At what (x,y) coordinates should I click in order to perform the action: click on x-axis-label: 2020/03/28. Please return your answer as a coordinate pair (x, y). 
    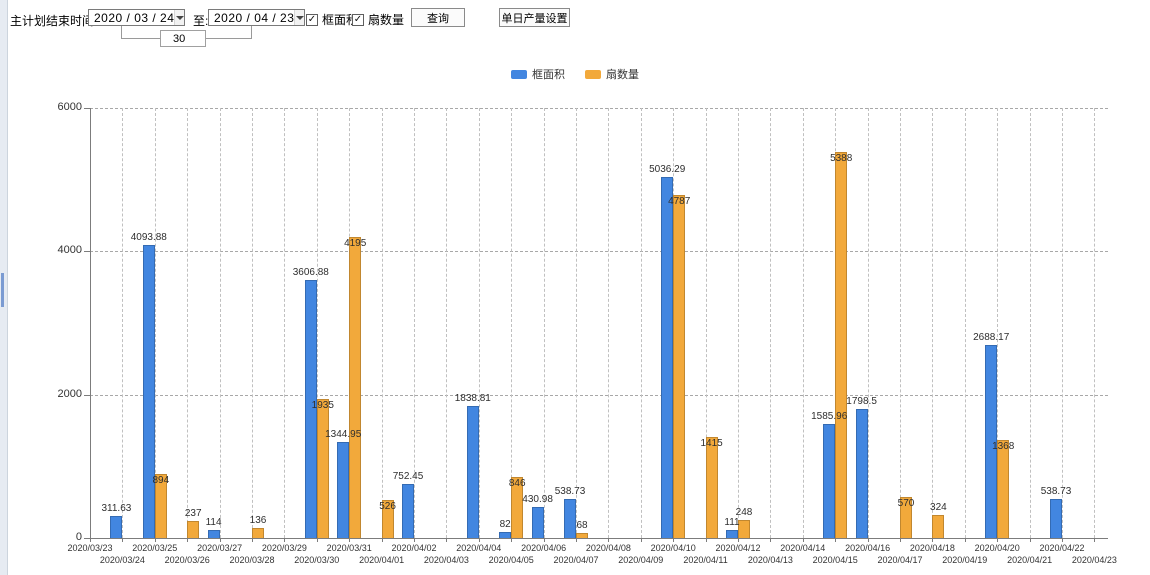
    Looking at the image, I should click on (252, 560).